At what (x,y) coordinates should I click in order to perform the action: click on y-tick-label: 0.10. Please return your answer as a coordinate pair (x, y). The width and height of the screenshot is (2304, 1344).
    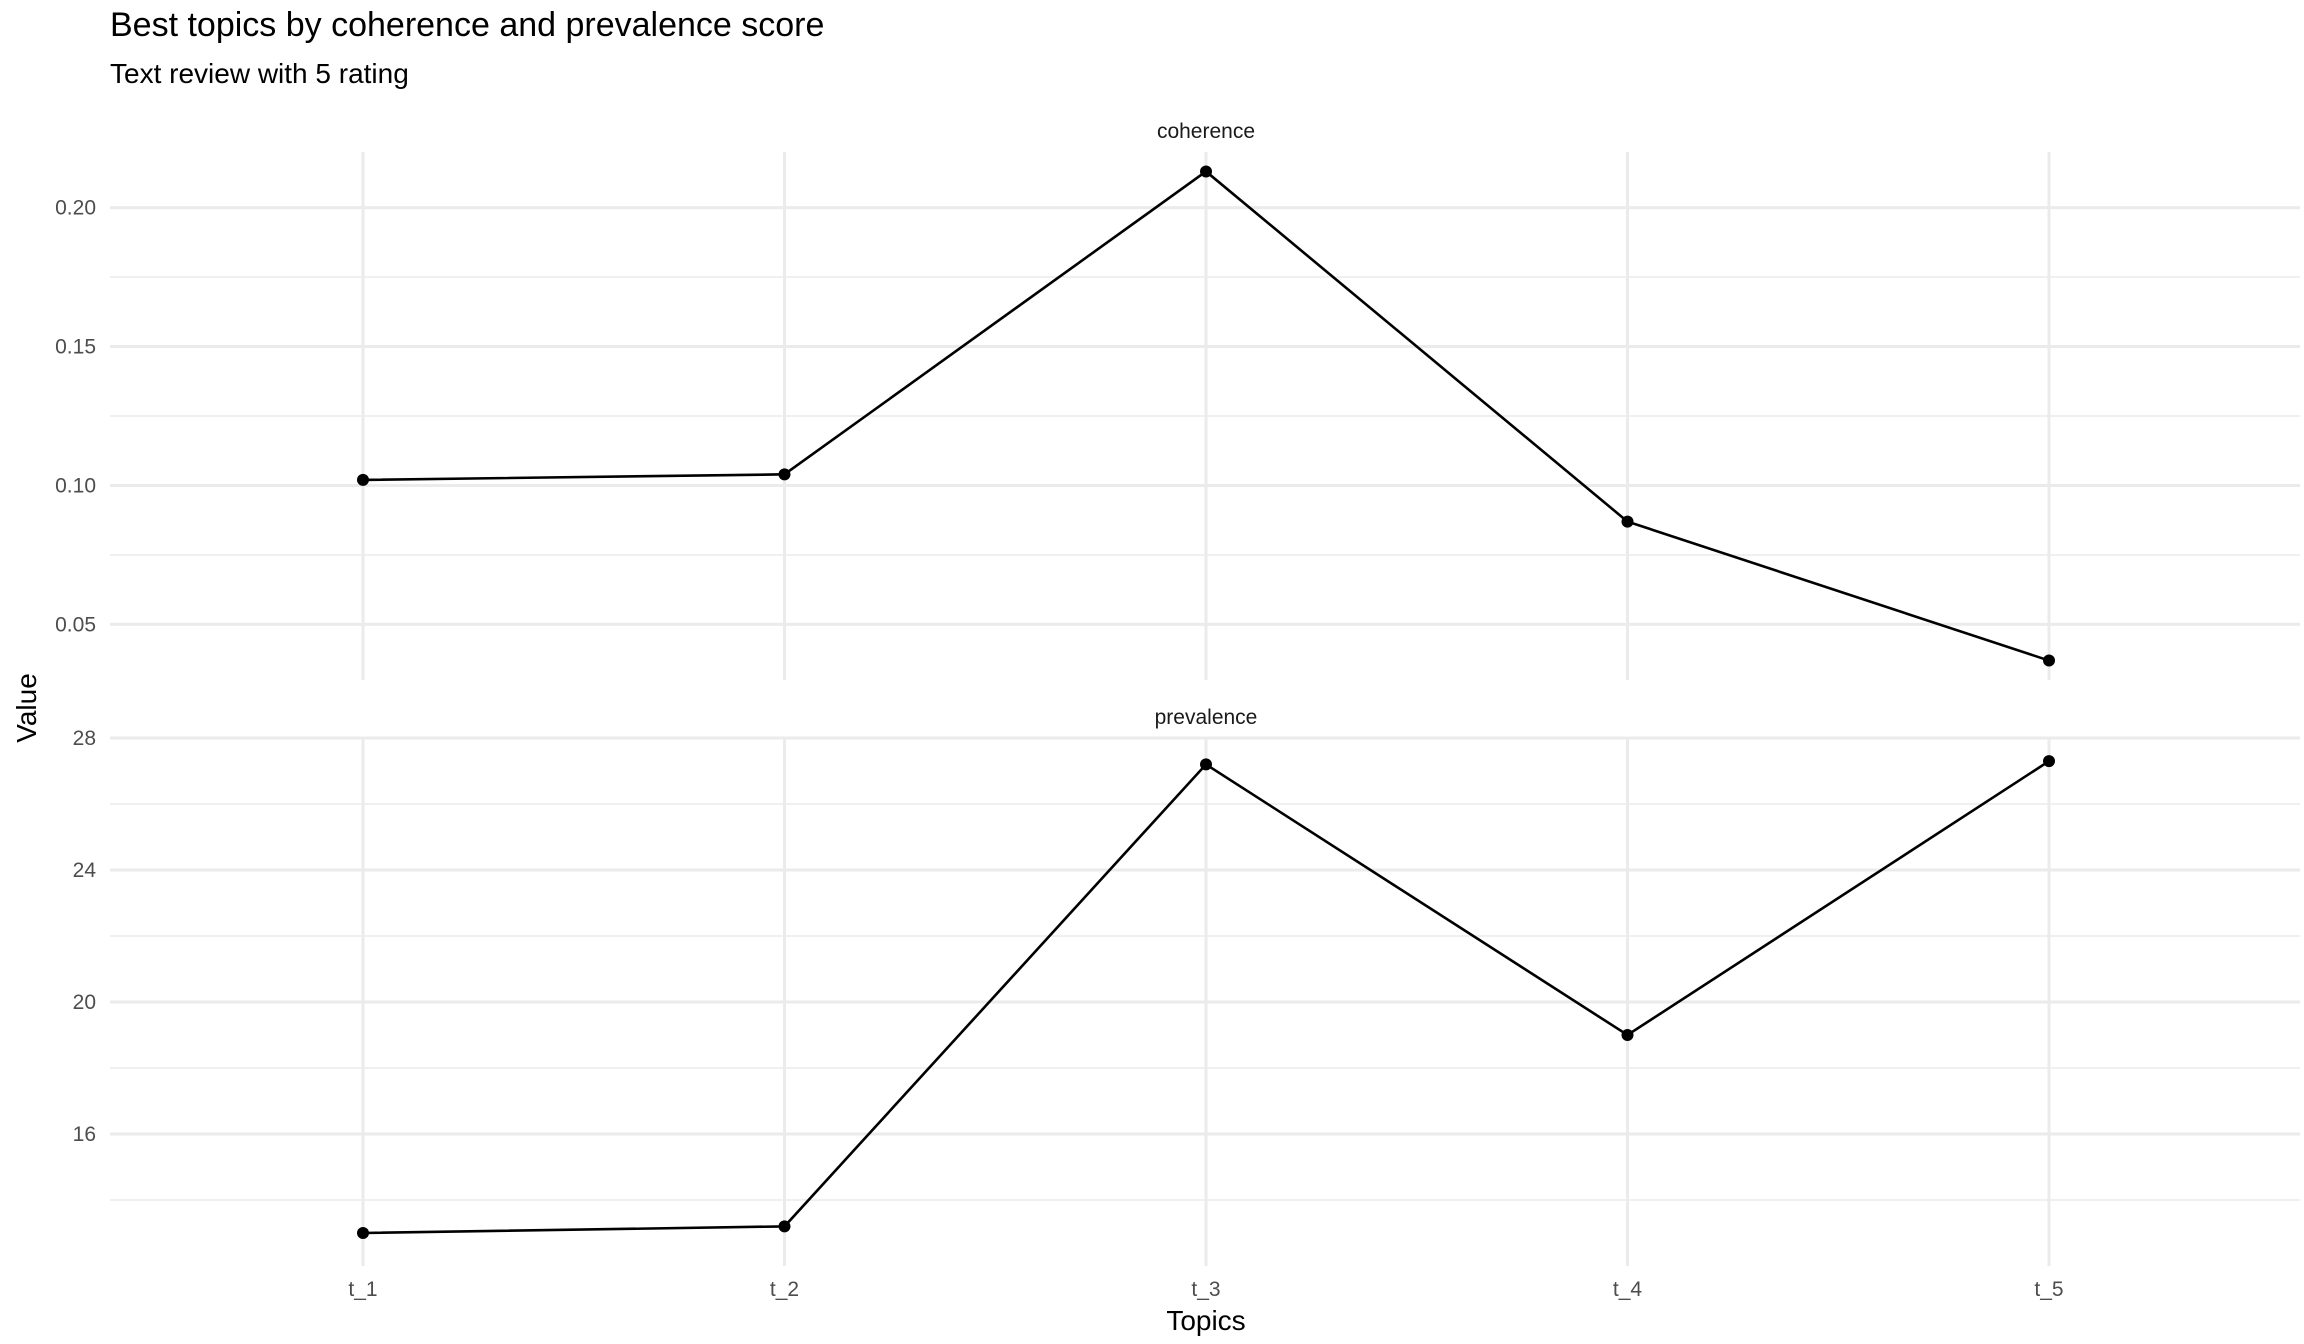
    Looking at the image, I should click on (75, 485).